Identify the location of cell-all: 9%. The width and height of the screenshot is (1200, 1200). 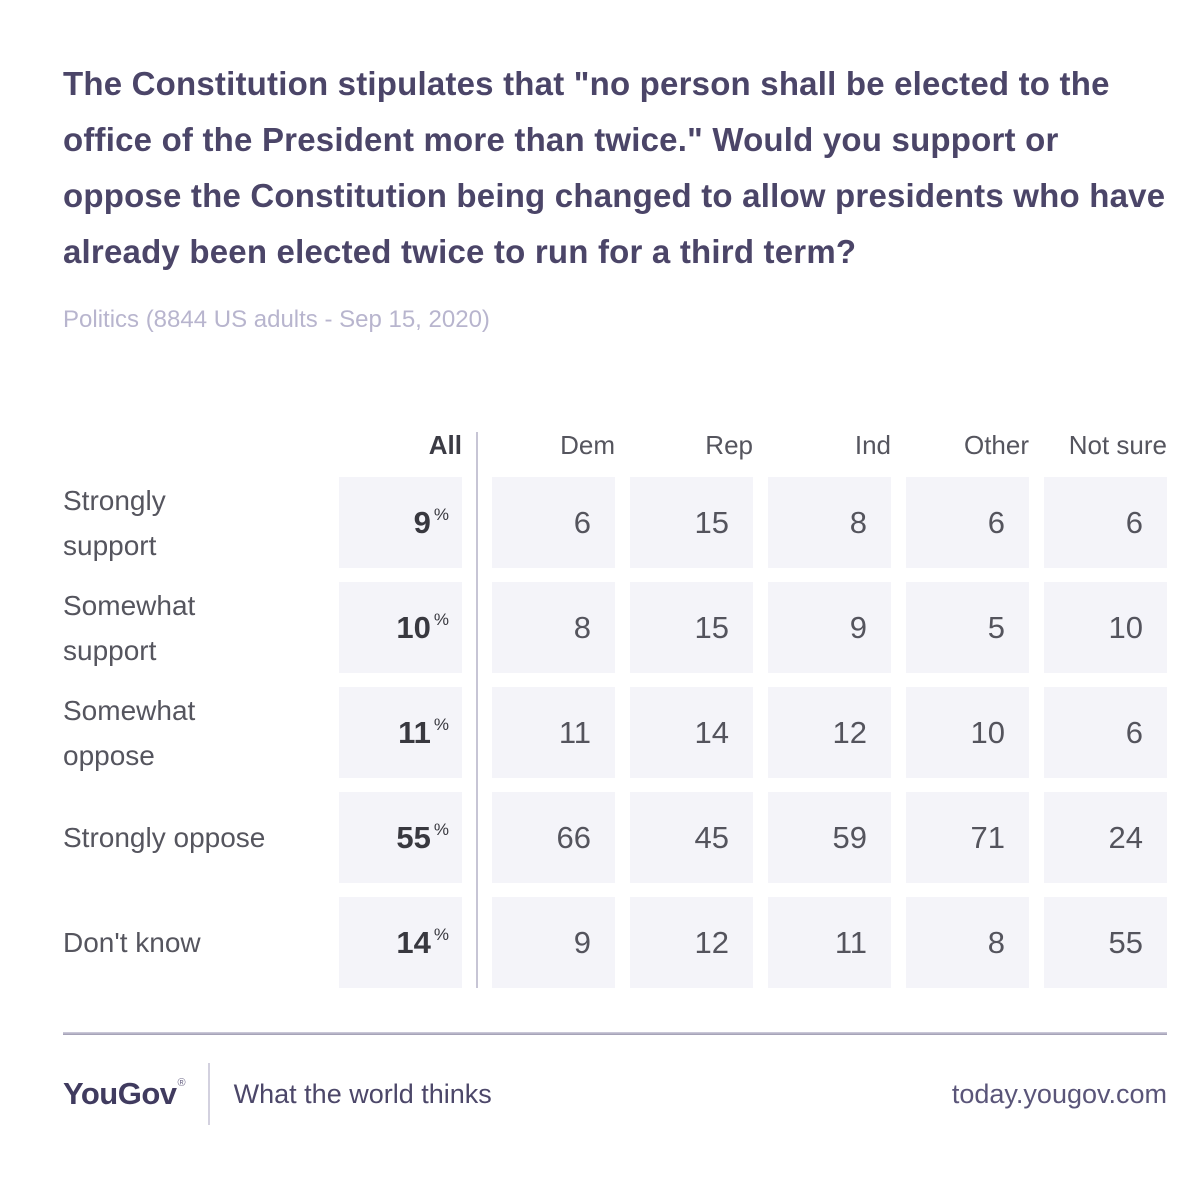
(400, 522).